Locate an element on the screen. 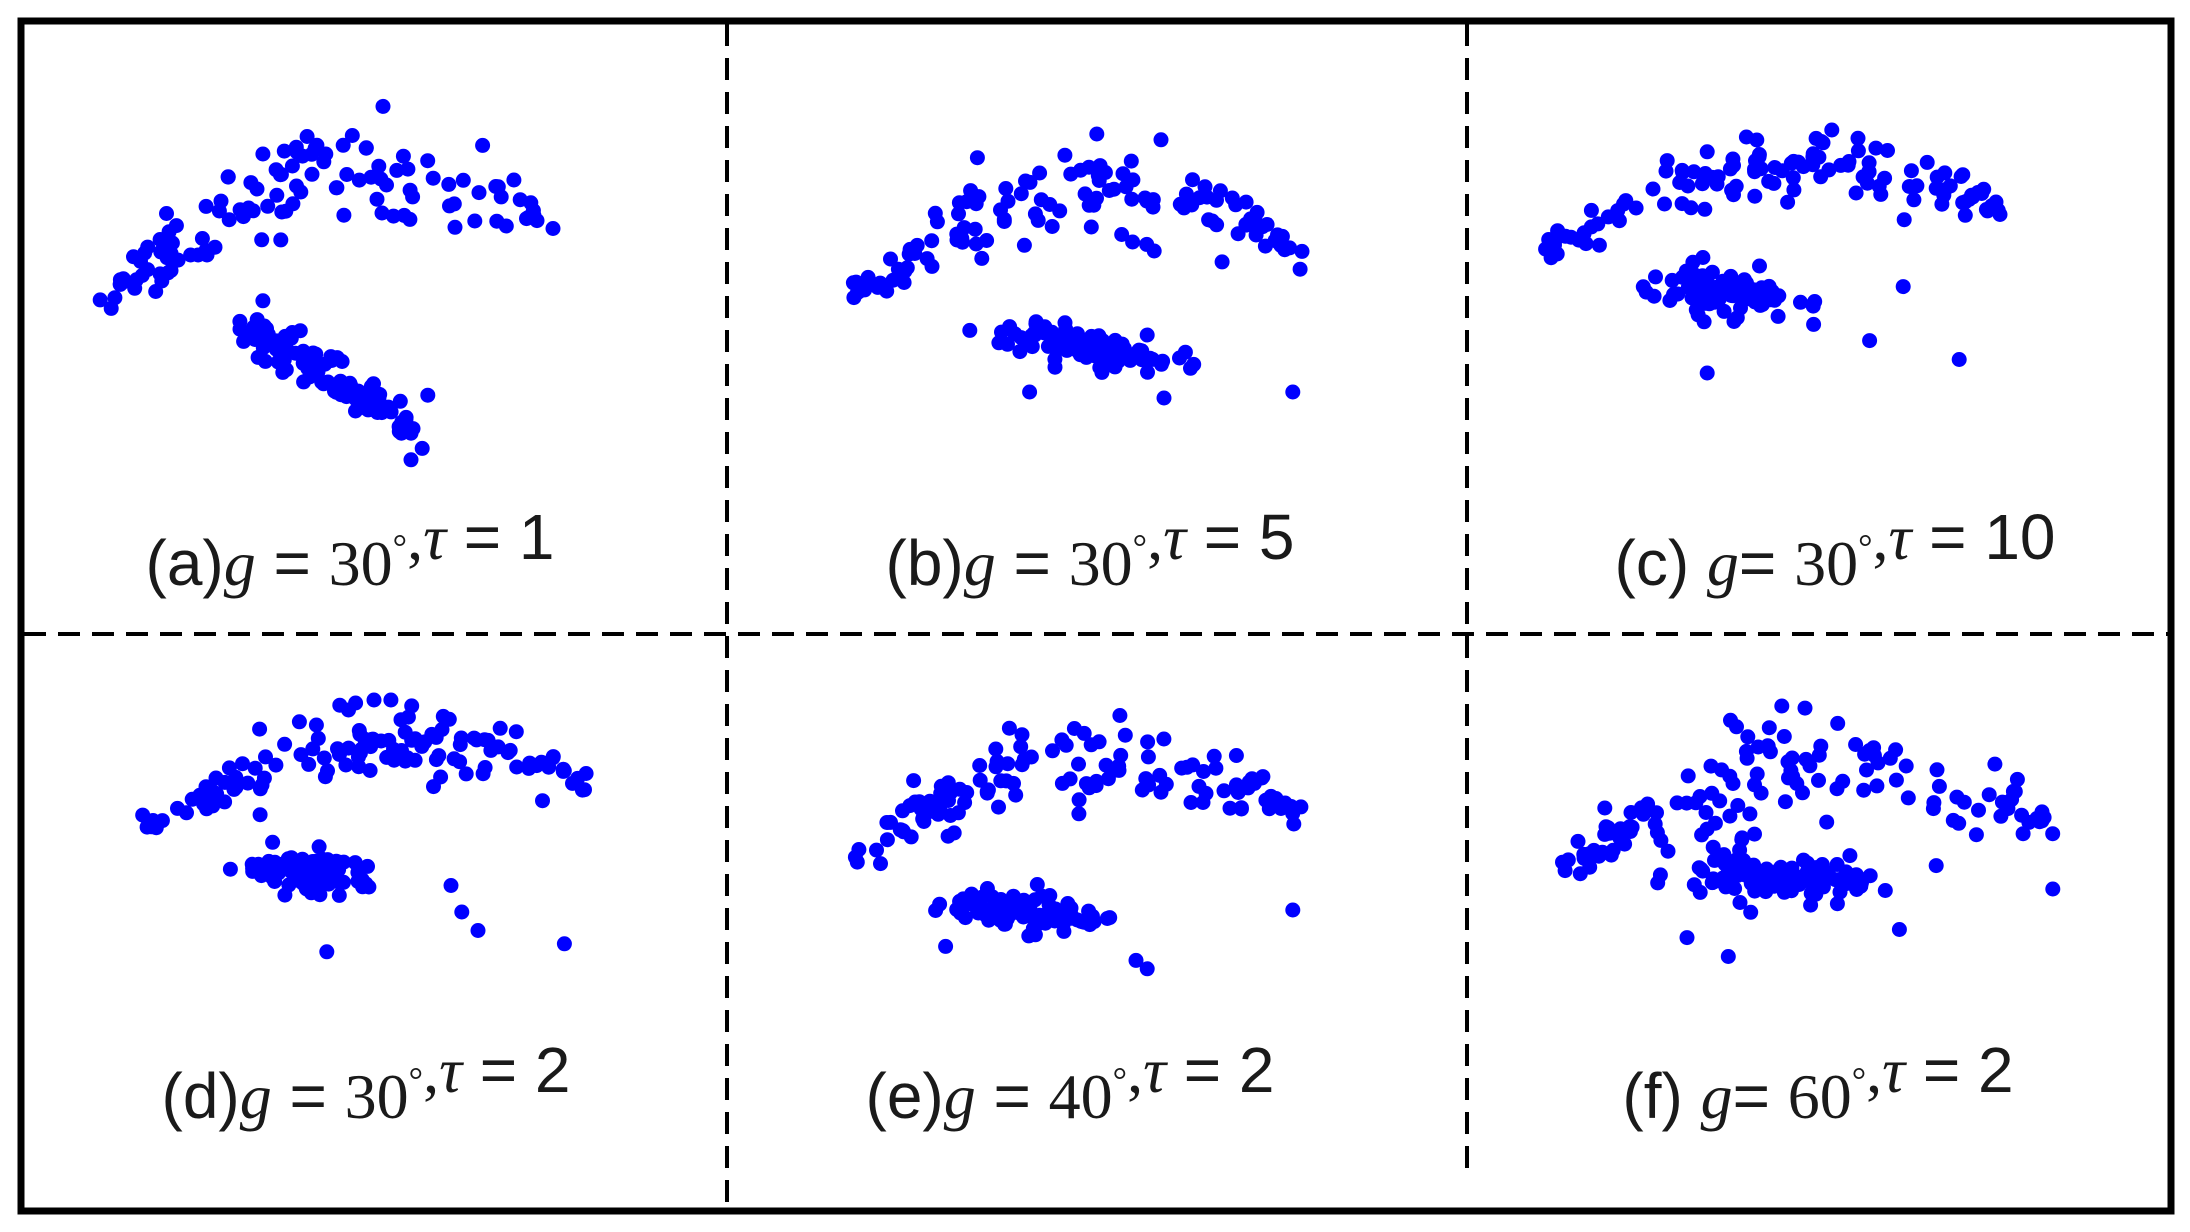 This screenshot has width=2190, height=1232. caption-tau-value: 1 is located at coordinates (537, 537).